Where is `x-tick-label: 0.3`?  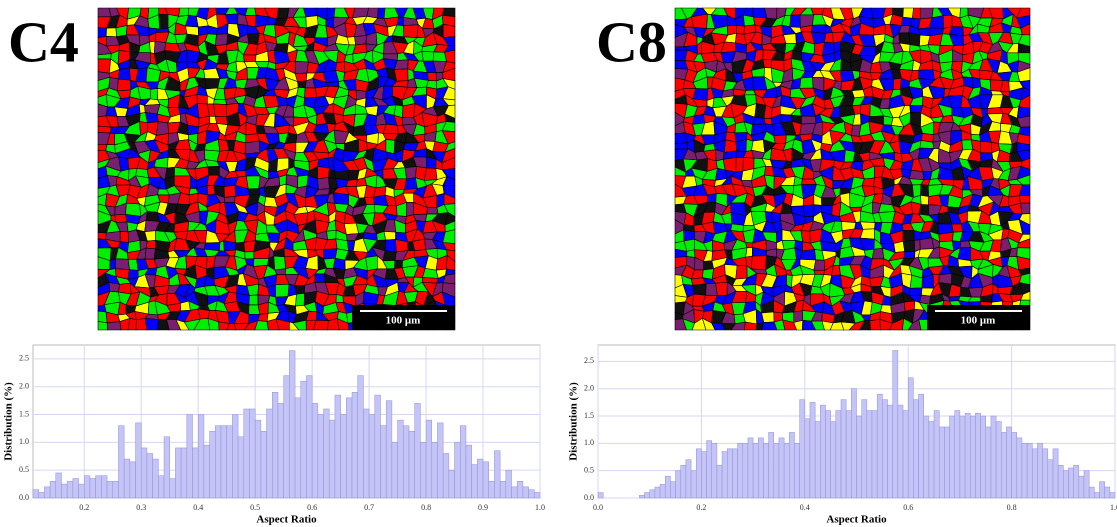 x-tick-label: 0.3 is located at coordinates (141, 507).